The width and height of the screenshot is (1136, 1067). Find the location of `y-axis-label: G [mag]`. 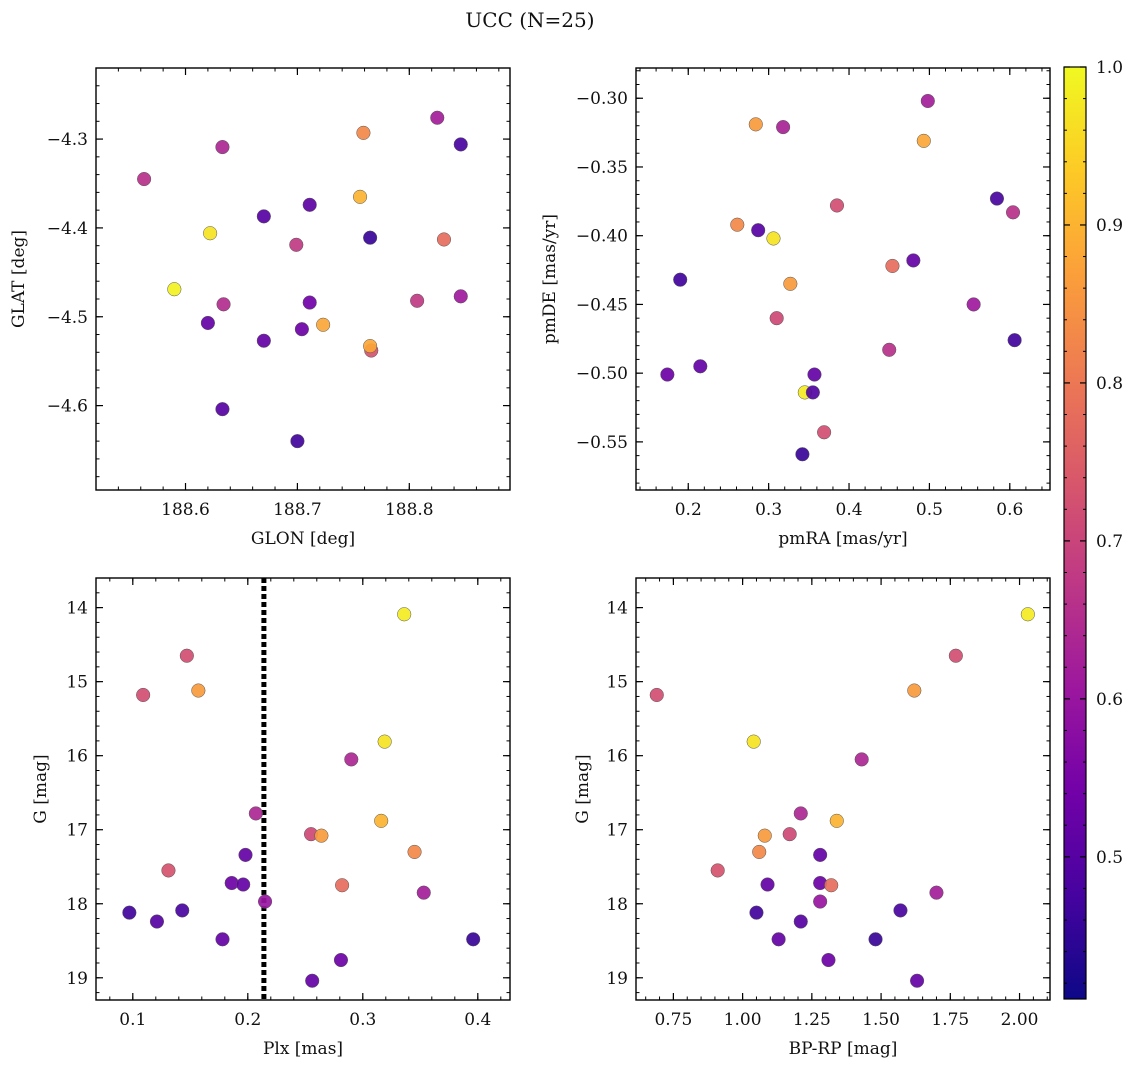

y-axis-label: G [mag] is located at coordinates (41, 788).